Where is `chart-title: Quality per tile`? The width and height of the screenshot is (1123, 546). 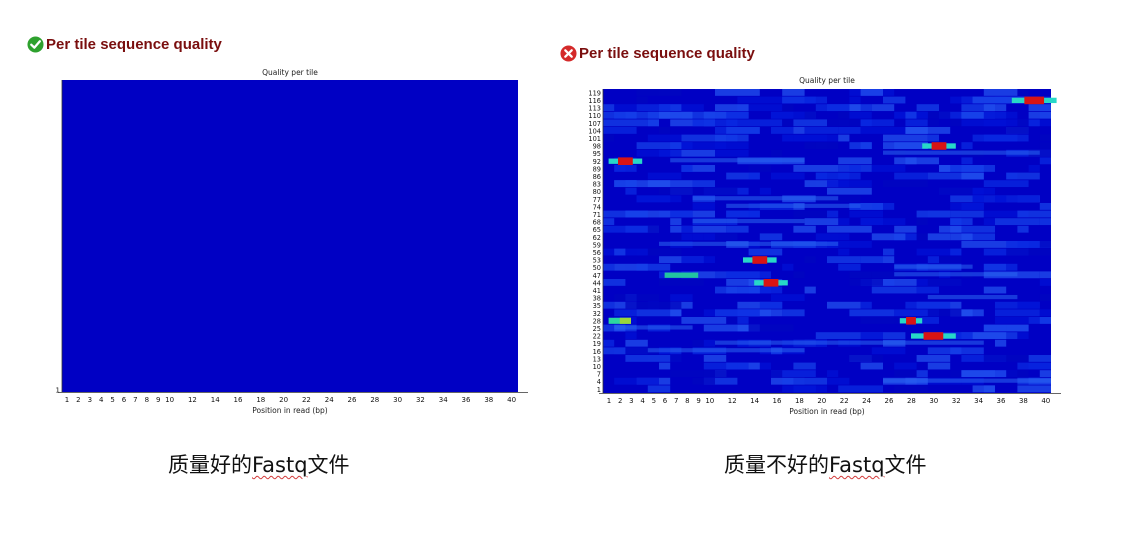 chart-title: Quality per tile is located at coordinates (290, 72).